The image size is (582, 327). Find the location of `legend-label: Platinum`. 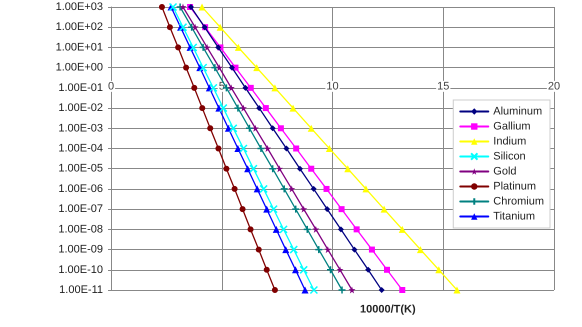

legend-label: Platinum is located at coordinates (514, 186).